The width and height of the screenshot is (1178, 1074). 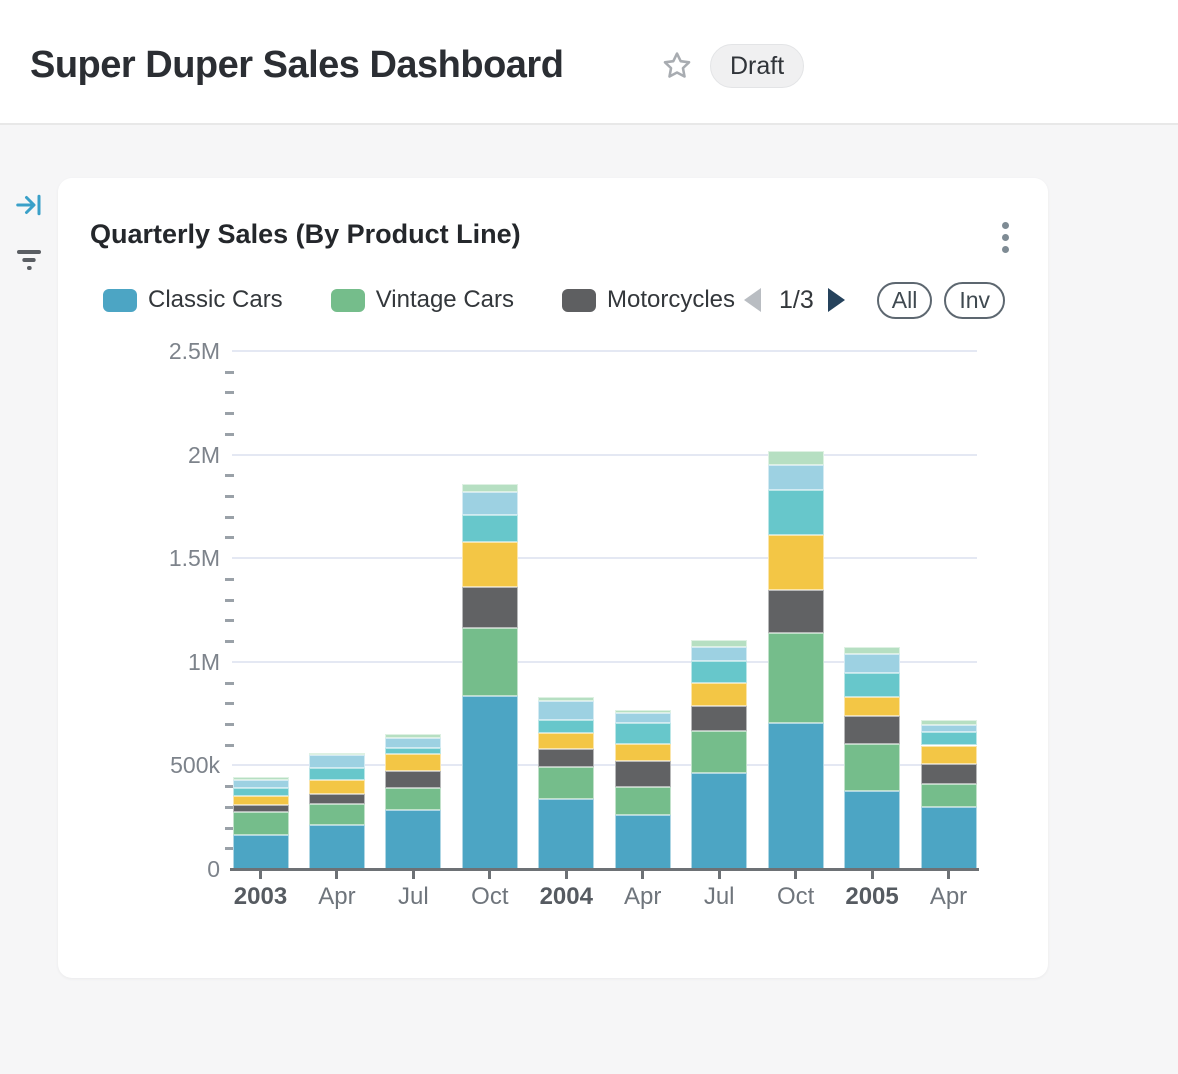 What do you see at coordinates (974, 300) in the screenshot?
I see `inv-button: Inv` at bounding box center [974, 300].